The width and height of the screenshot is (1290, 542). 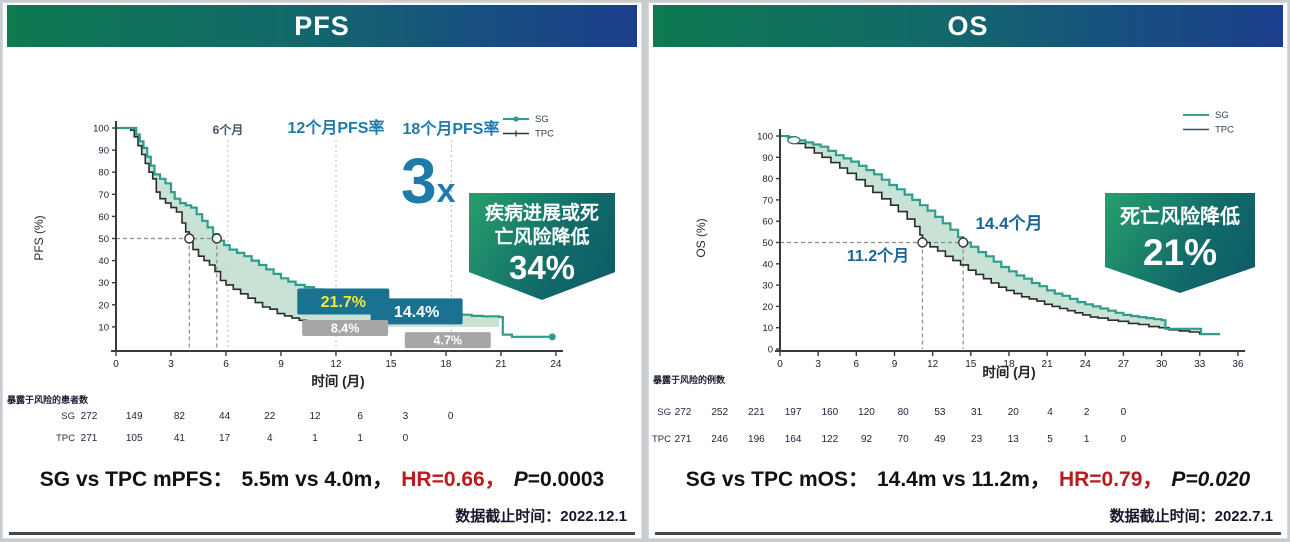 I want to click on pfs-header: PFS, so click(x=322, y=26).